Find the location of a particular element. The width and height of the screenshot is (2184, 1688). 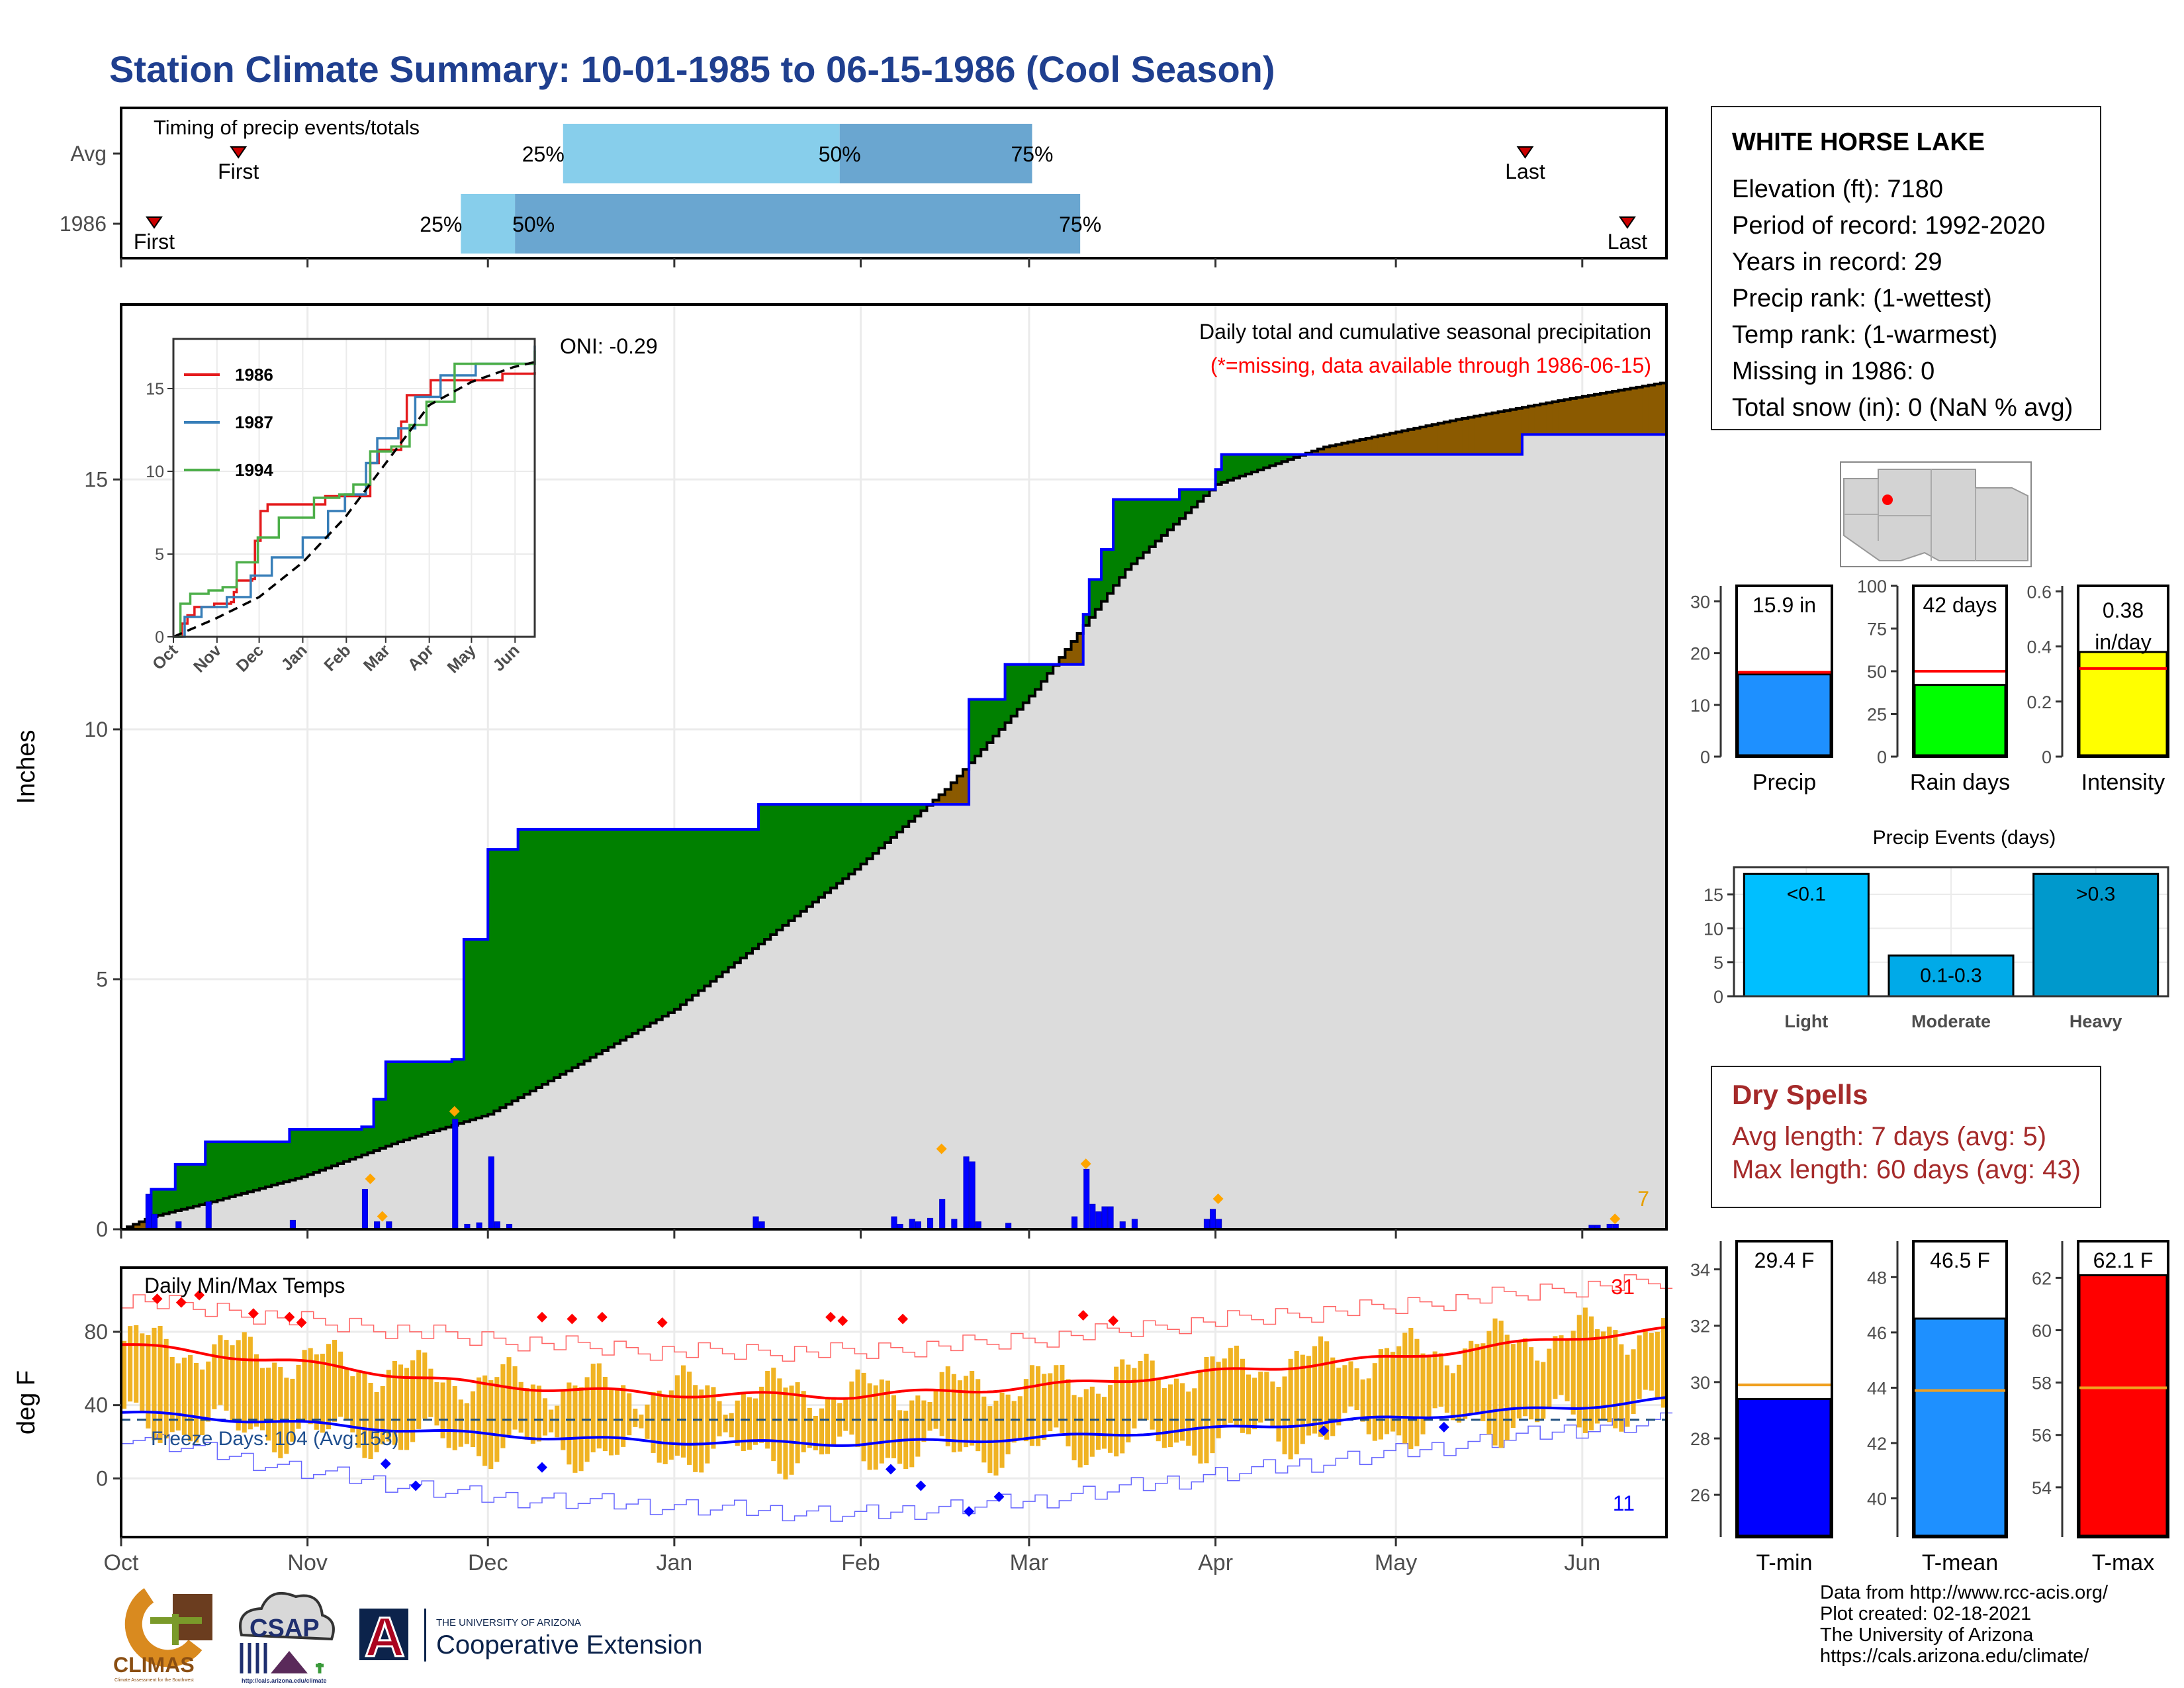

temp-y-tick-label: 80 is located at coordinates (96, 1332).